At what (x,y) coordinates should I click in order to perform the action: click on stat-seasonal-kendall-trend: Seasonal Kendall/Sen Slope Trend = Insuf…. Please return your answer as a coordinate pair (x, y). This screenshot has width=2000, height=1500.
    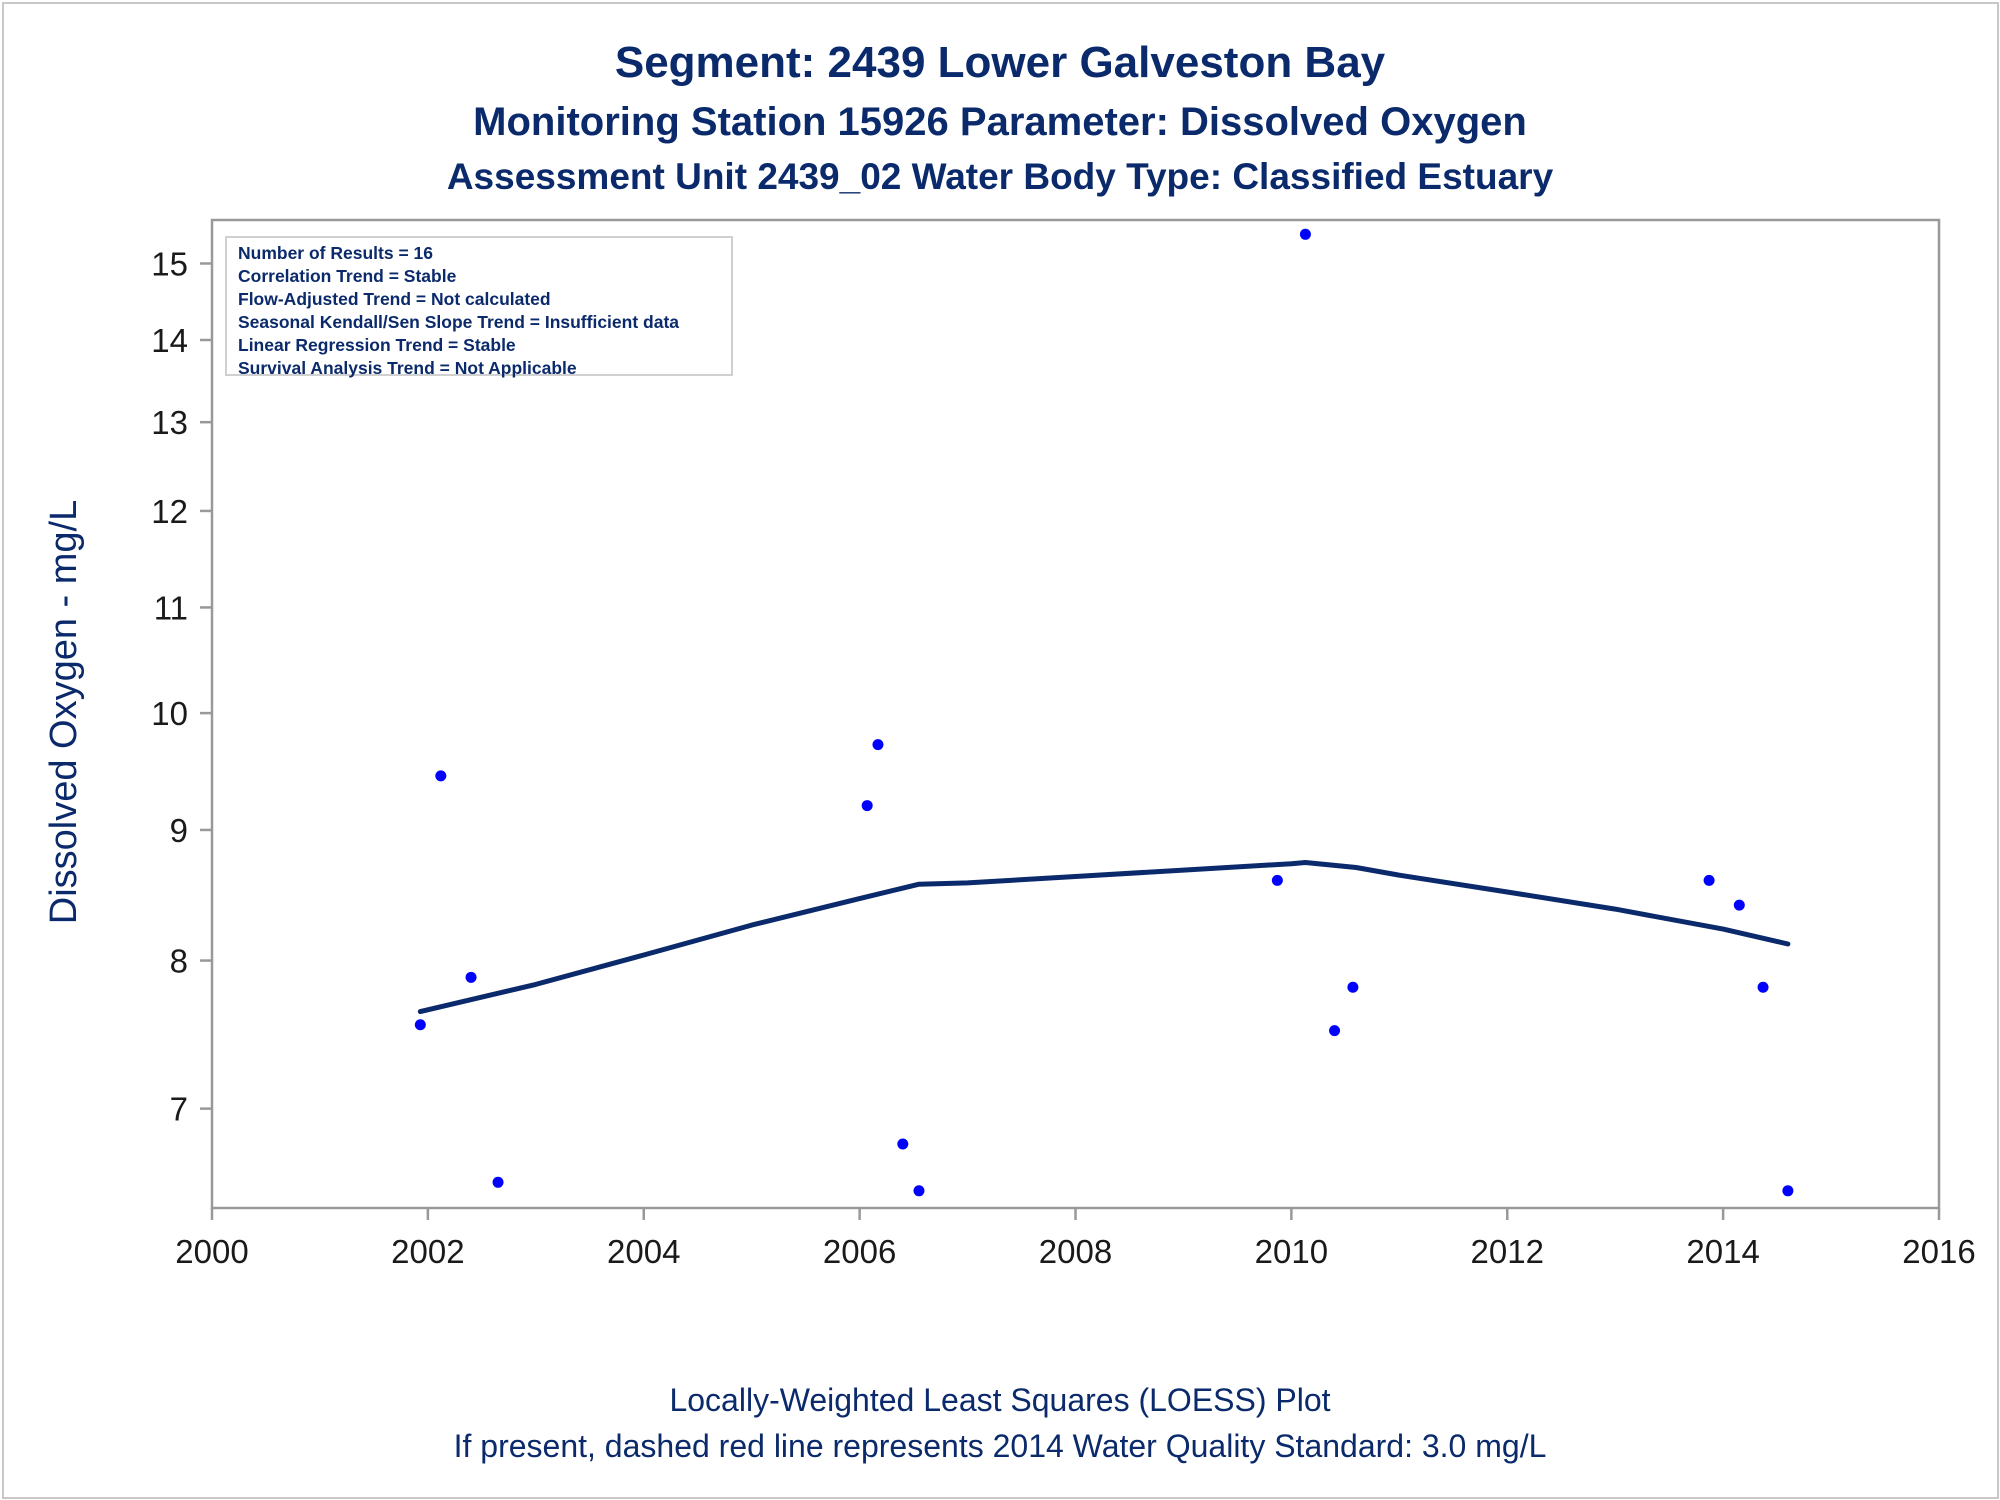
    Looking at the image, I should click on (459, 322).